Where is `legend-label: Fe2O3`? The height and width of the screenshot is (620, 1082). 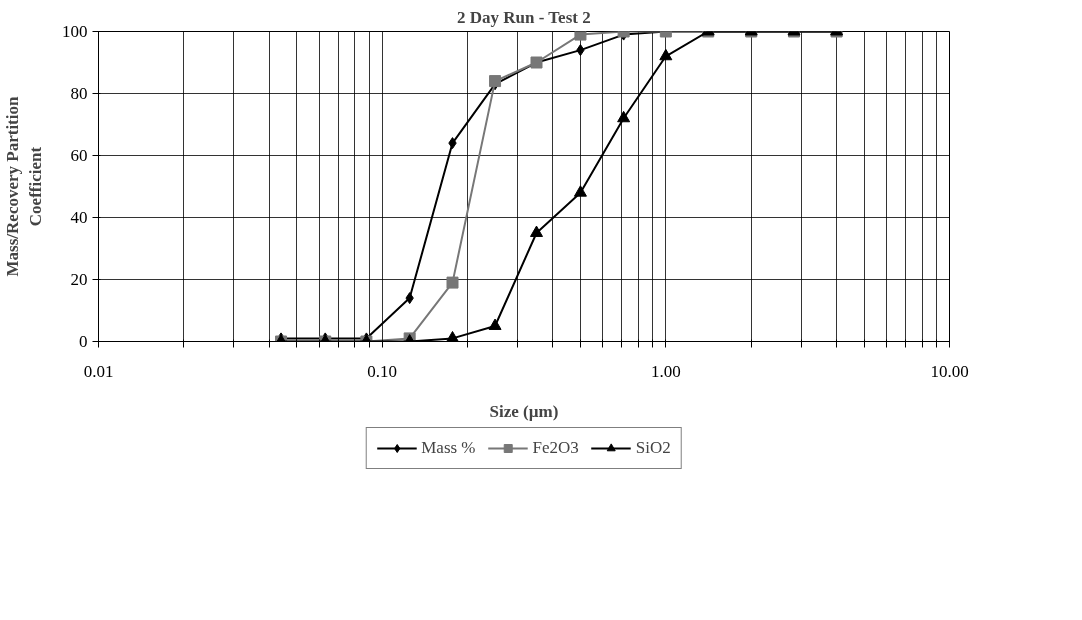 legend-label: Fe2O3 is located at coordinates (555, 448).